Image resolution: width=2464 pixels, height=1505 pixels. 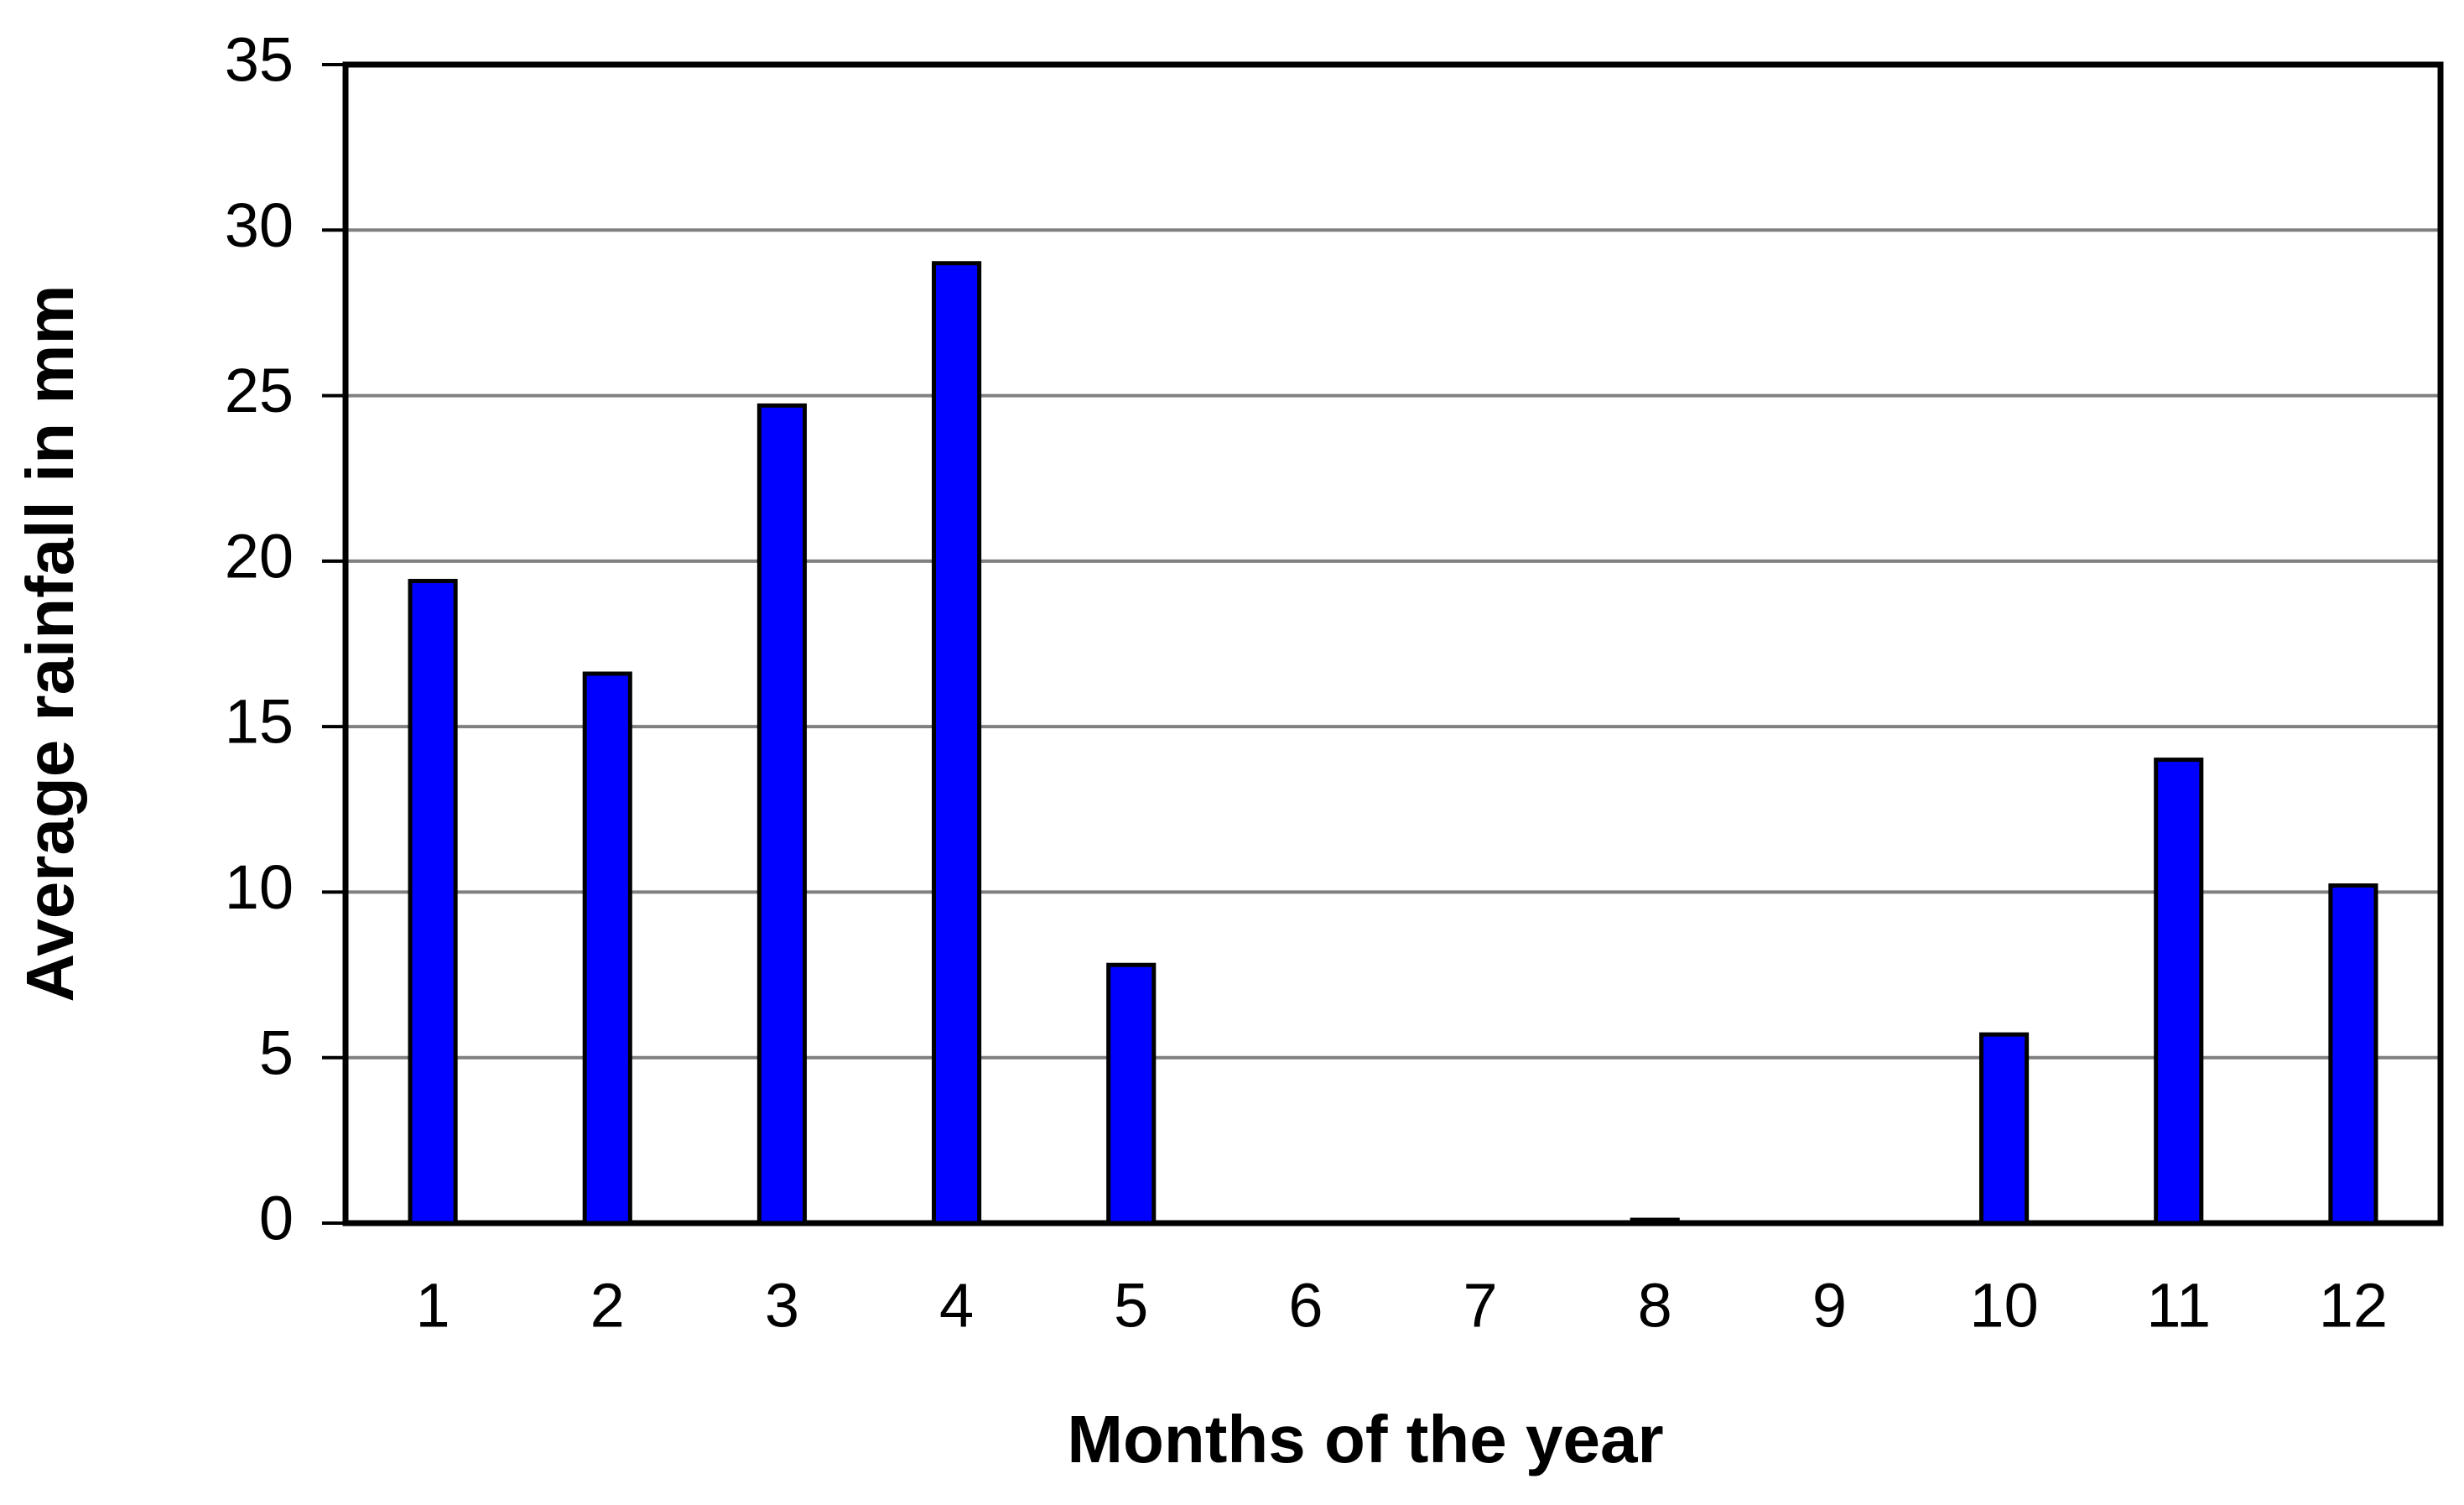 What do you see at coordinates (782, 1306) in the screenshot?
I see `x-tick-label: 3` at bounding box center [782, 1306].